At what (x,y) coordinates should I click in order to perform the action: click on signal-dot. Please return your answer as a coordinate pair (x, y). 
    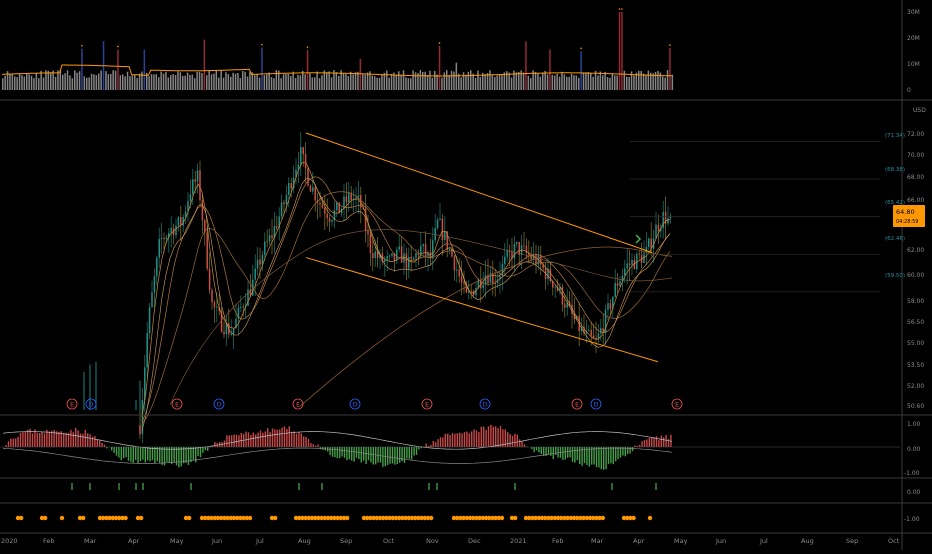
    Looking at the image, I should click on (431, 518).